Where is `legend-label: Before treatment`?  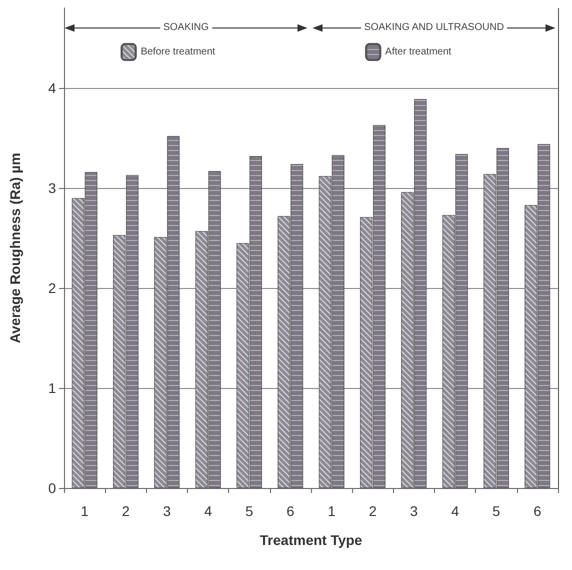
legend-label: Before treatment is located at coordinates (178, 52).